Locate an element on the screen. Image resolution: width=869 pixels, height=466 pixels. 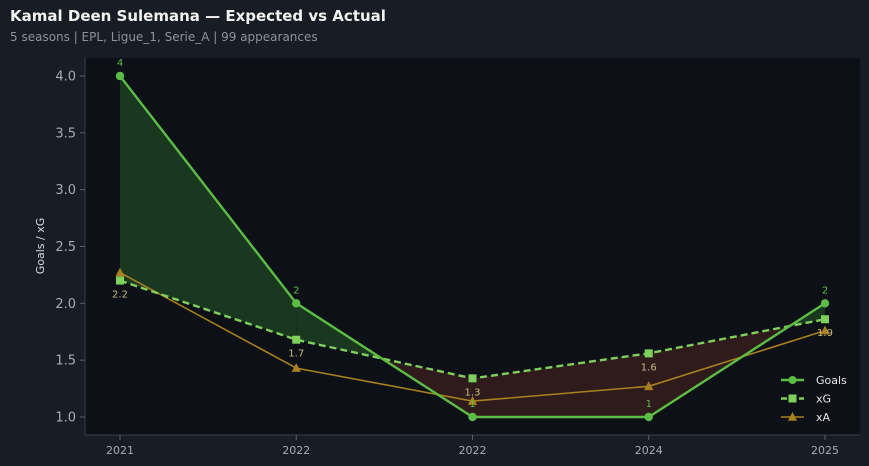
y-tick-label: 1.0 is located at coordinates (65, 418).